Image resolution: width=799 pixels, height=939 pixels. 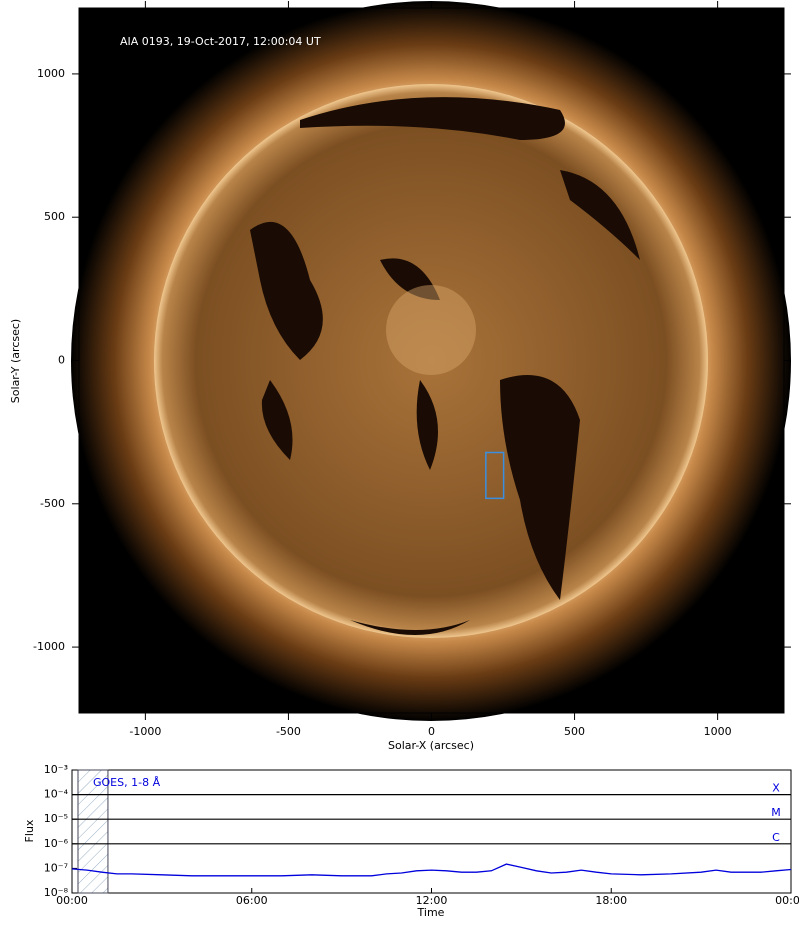 What do you see at coordinates (718, 731) in the screenshot?
I see `x-tick-label: 1000` at bounding box center [718, 731].